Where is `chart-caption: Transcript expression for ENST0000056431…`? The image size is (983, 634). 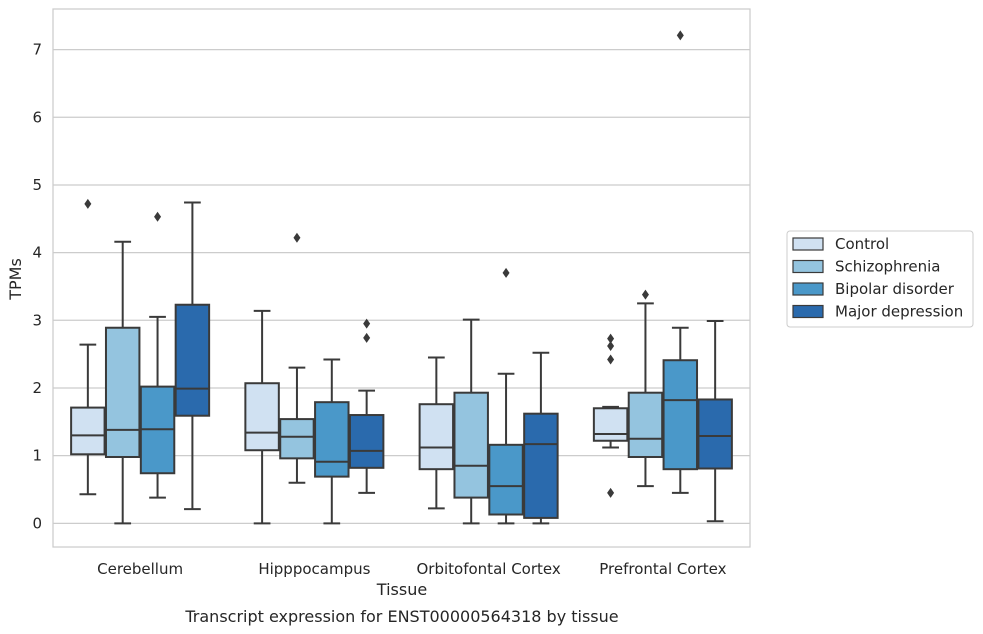 chart-caption: Transcript expression for ENST0000056431… is located at coordinates (401, 616).